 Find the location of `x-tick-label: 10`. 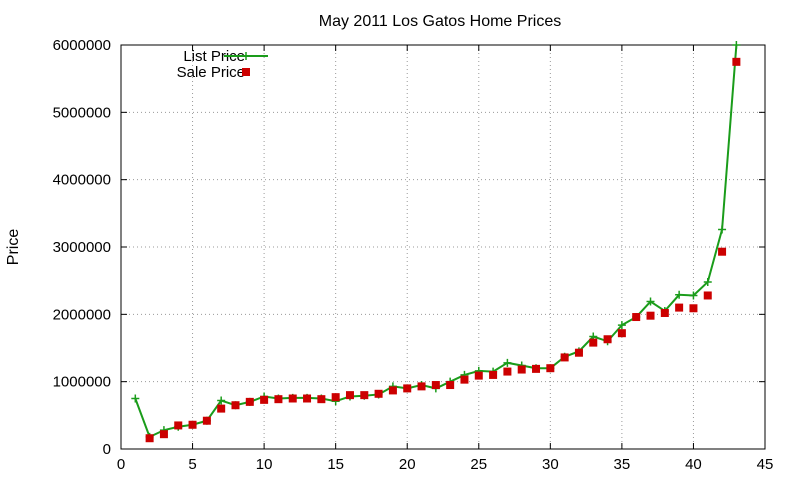

x-tick-label: 10 is located at coordinates (264, 464).